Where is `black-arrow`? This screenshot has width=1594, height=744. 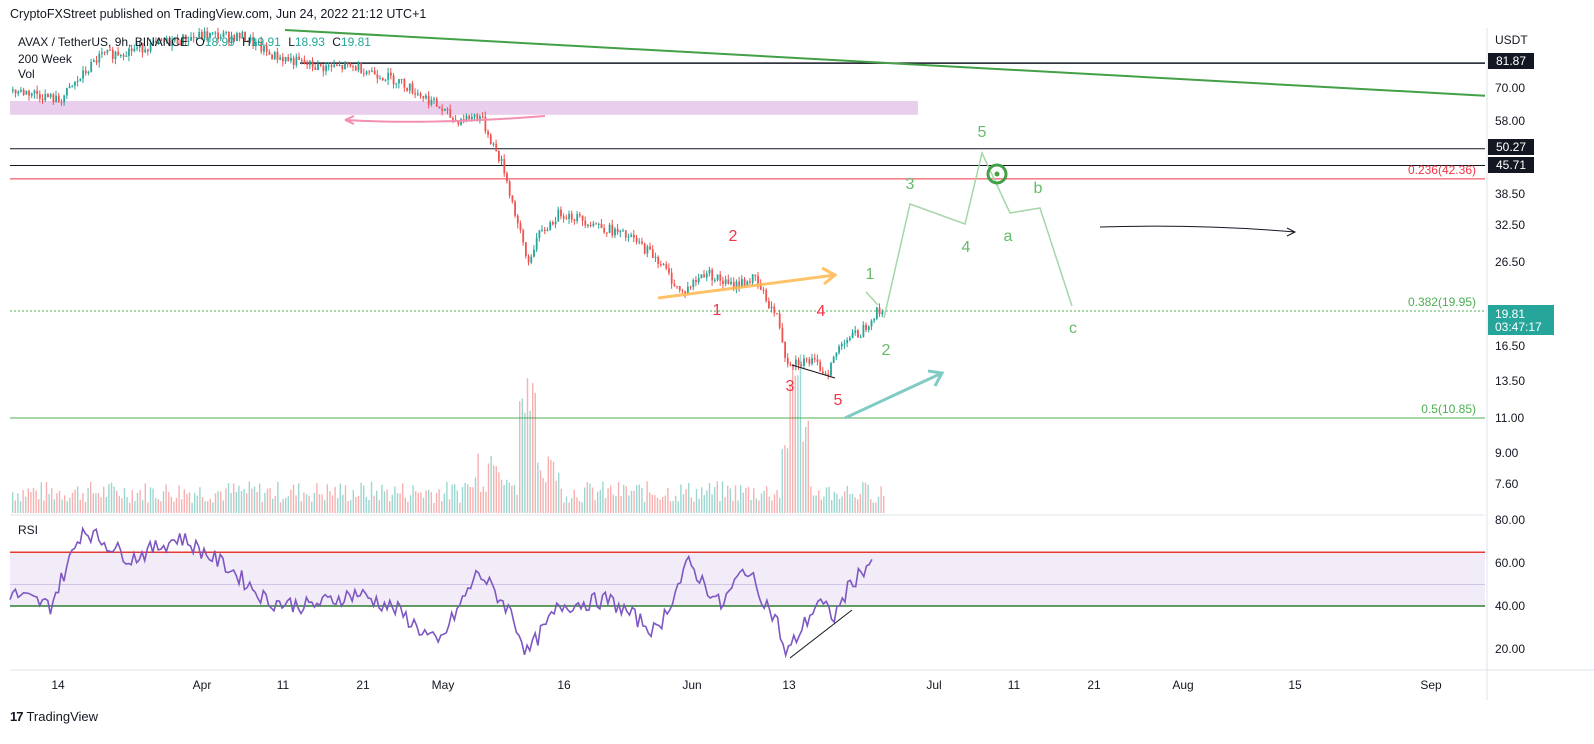
black-arrow is located at coordinates (1198, 231).